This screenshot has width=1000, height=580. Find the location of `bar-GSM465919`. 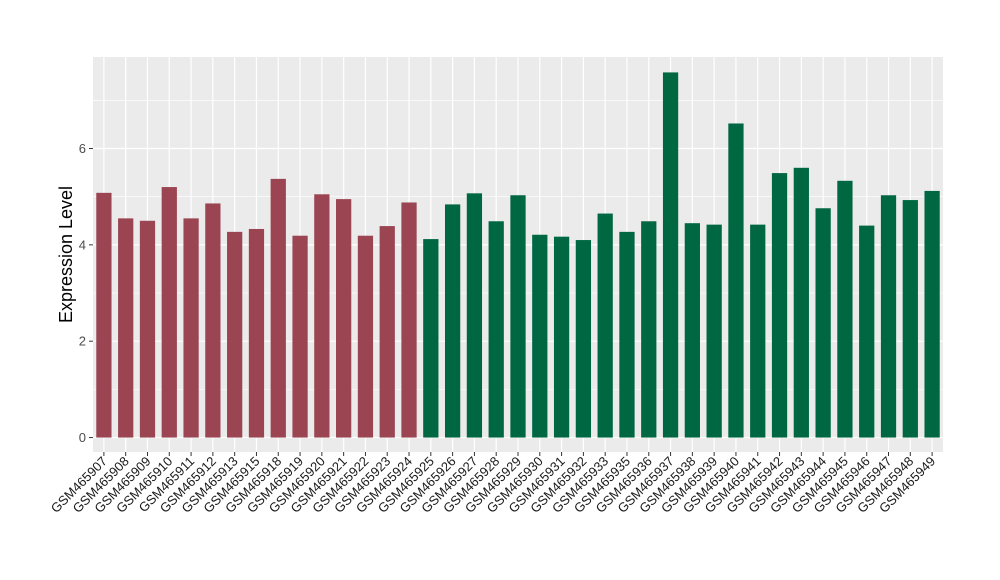

bar-GSM465919 is located at coordinates (300, 336).